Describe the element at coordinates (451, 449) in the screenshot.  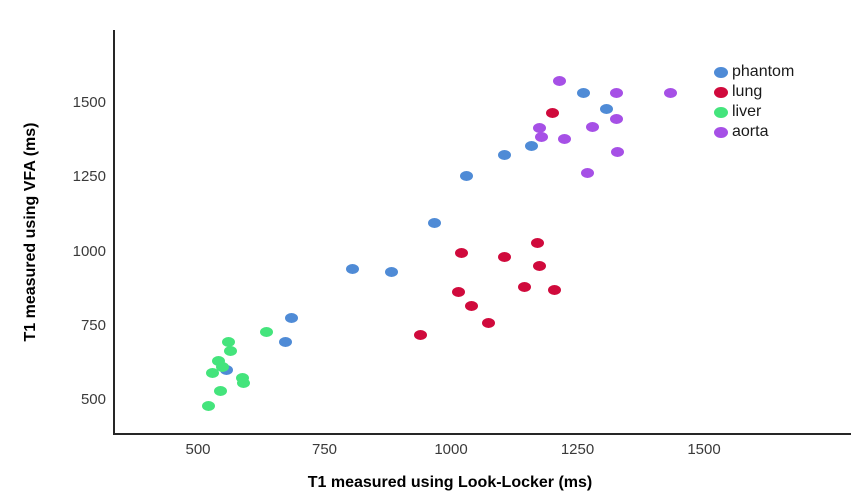
I see `x-tick-label: 1000` at that location.